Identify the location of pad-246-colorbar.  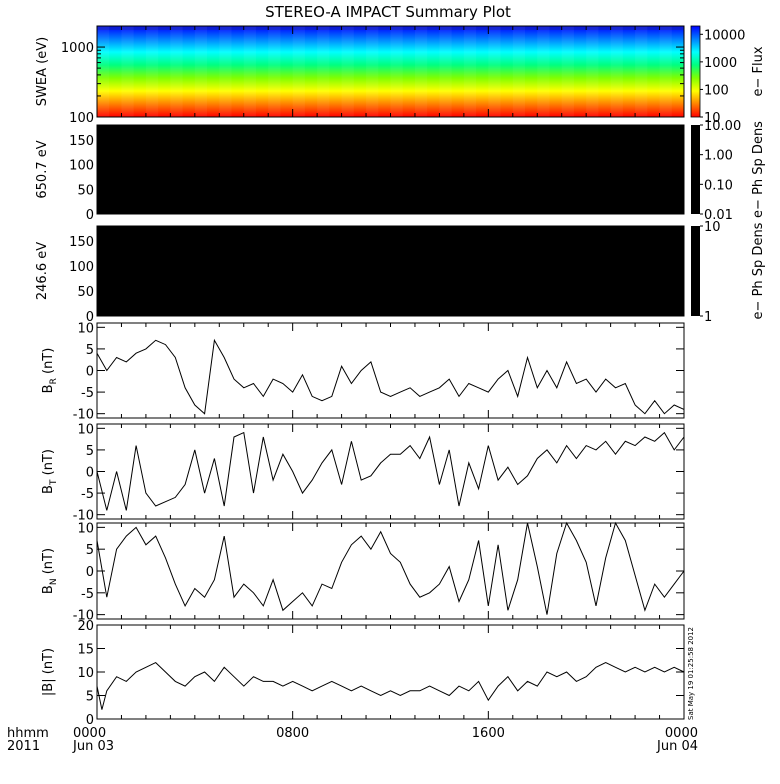
(695, 271).